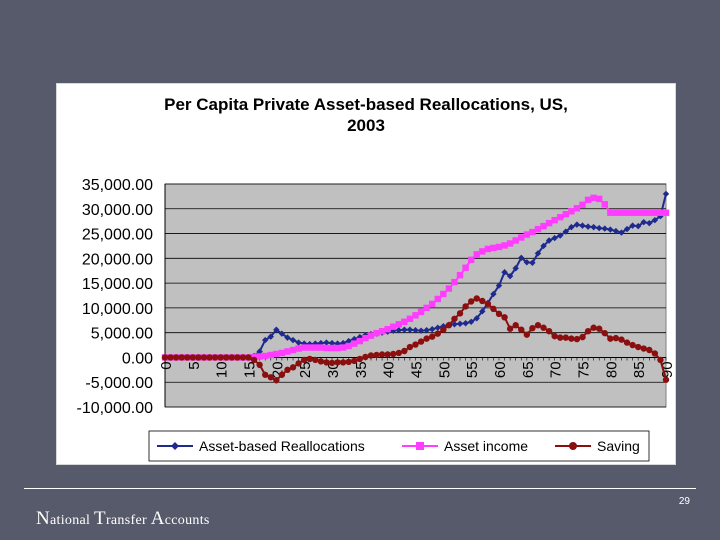 The image size is (720, 540). I want to click on x-tick-label: 30, so click(333, 369).